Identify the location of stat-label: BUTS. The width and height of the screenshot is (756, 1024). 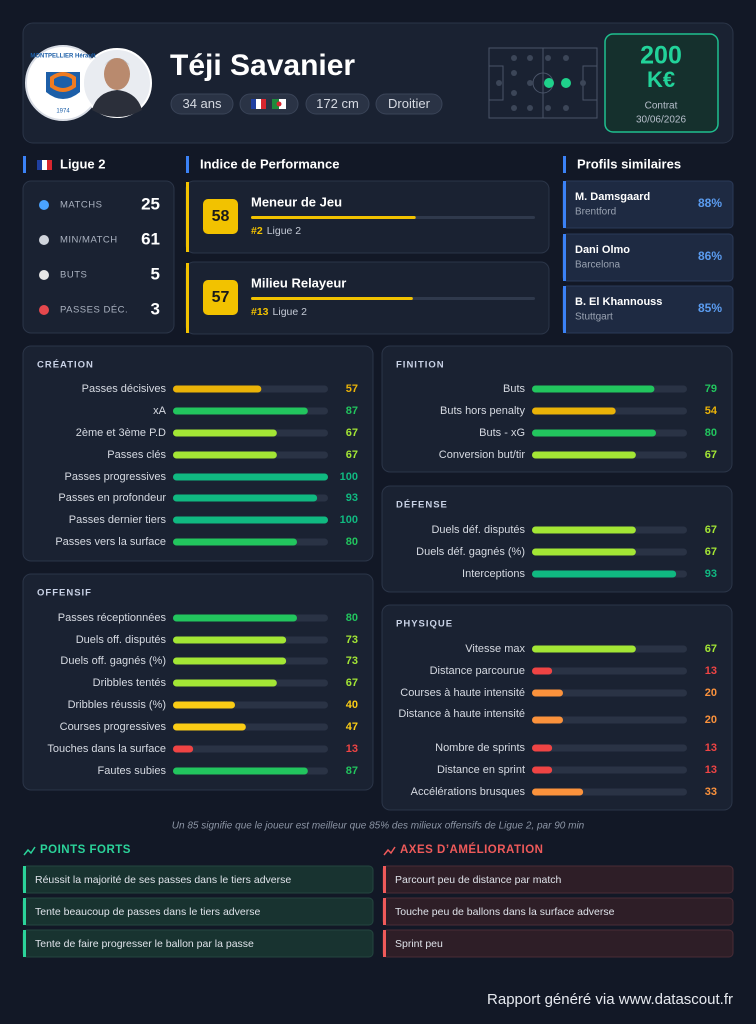
(73, 275).